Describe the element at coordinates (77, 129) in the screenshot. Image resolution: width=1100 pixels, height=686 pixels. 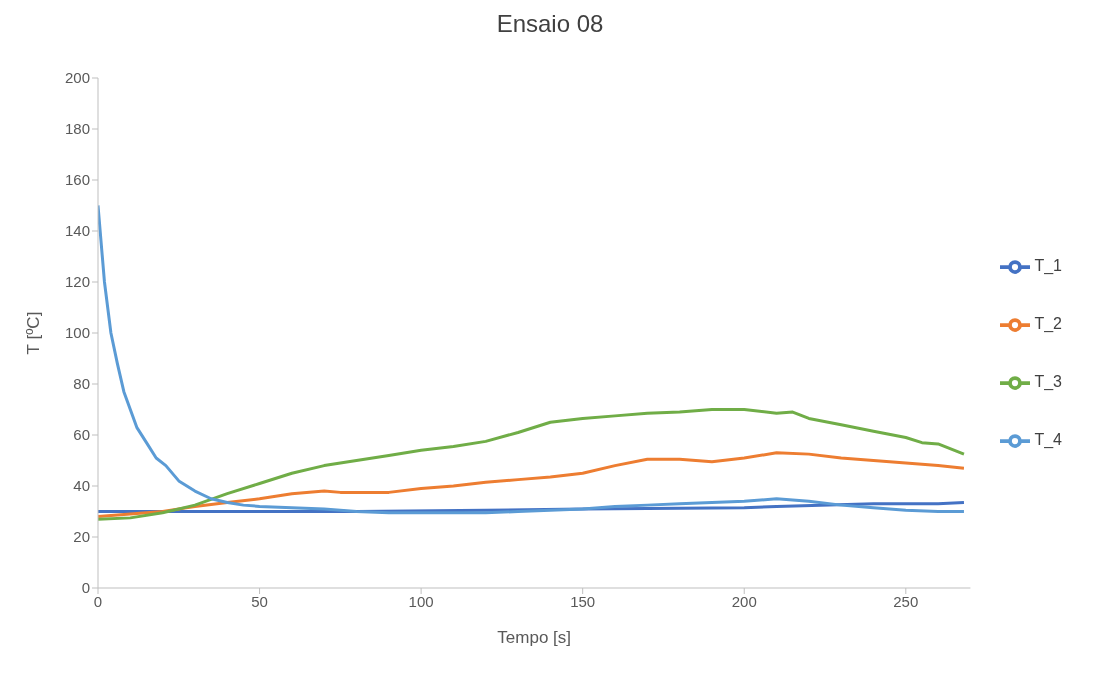
I see `y-tick-label: 180` at that location.